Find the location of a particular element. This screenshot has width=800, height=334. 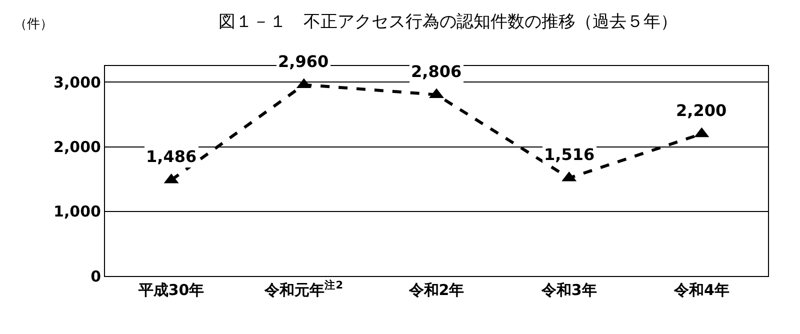

y-tick-label: 2,000 is located at coordinates (77, 147).